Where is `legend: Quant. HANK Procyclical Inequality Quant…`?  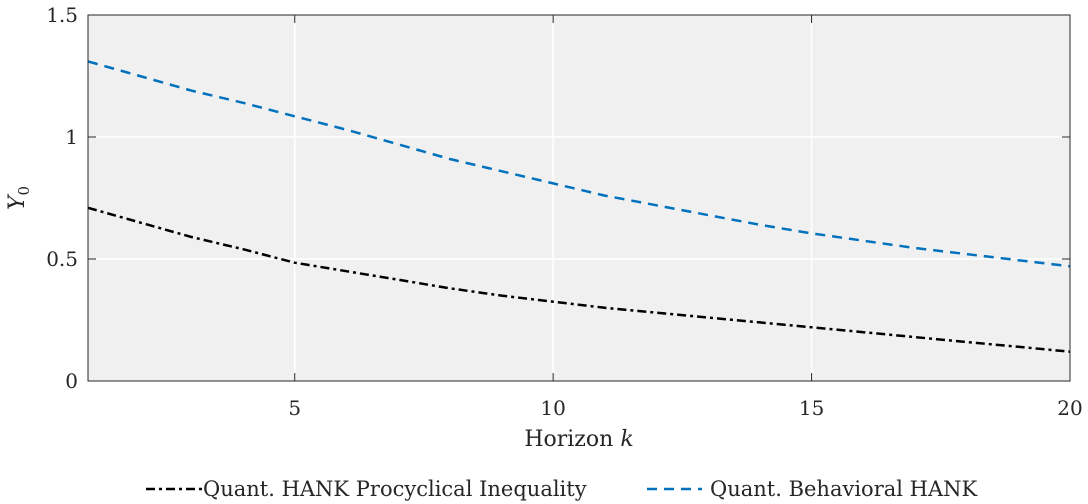
legend: Quant. HANK Procyclical Inequality Quant… is located at coordinates (562, 489).